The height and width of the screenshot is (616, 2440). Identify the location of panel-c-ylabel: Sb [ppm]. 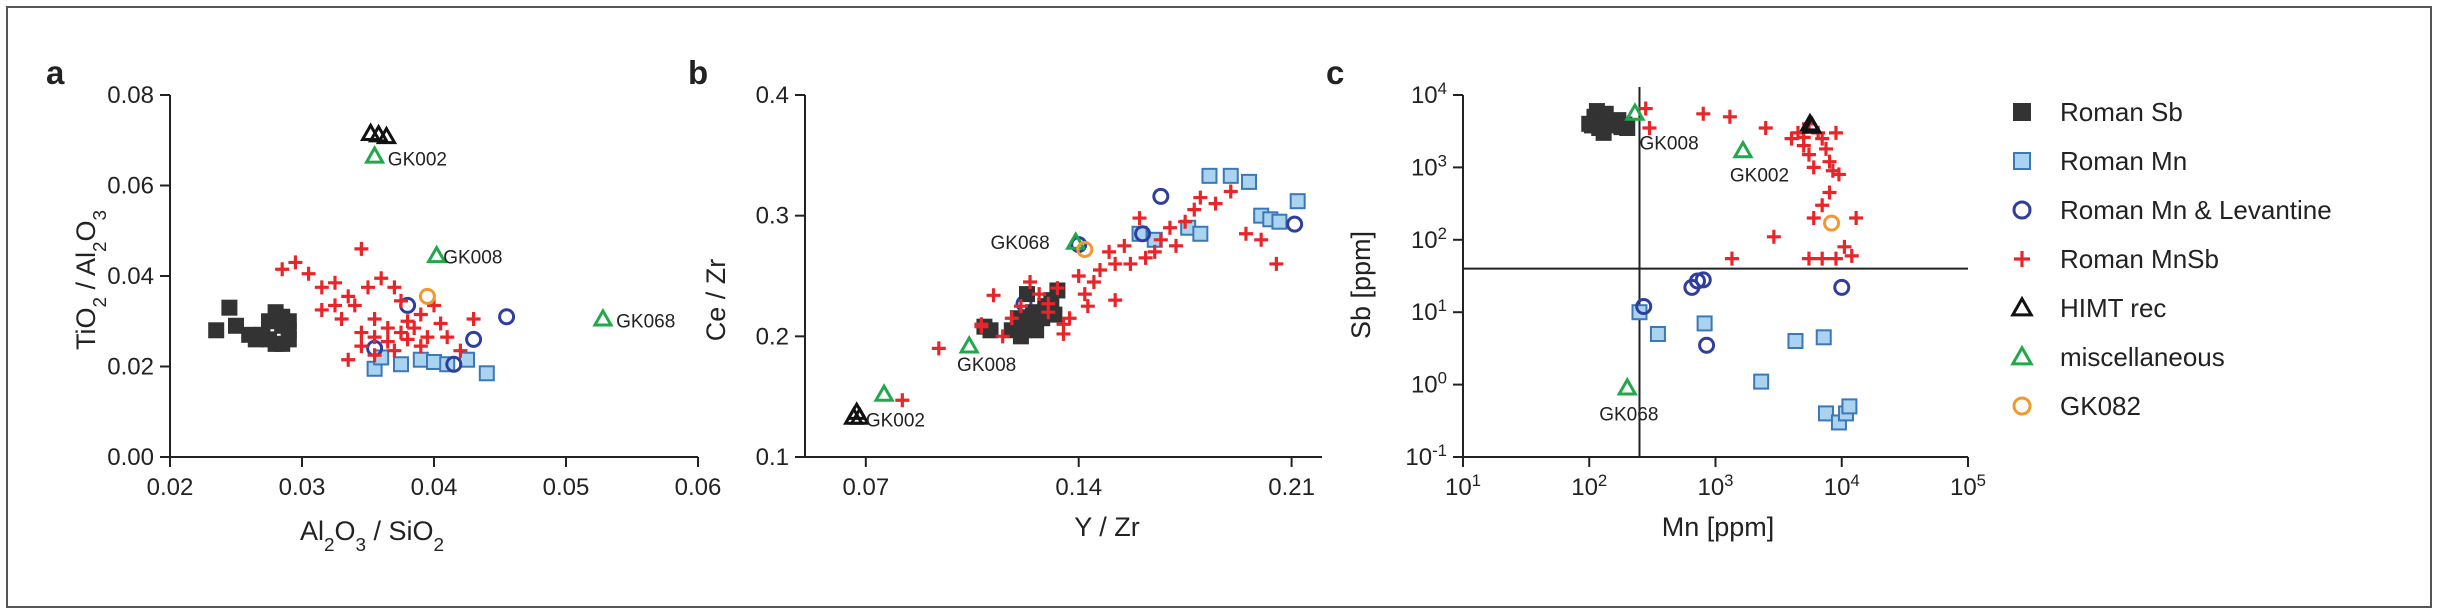
(1361, 285).